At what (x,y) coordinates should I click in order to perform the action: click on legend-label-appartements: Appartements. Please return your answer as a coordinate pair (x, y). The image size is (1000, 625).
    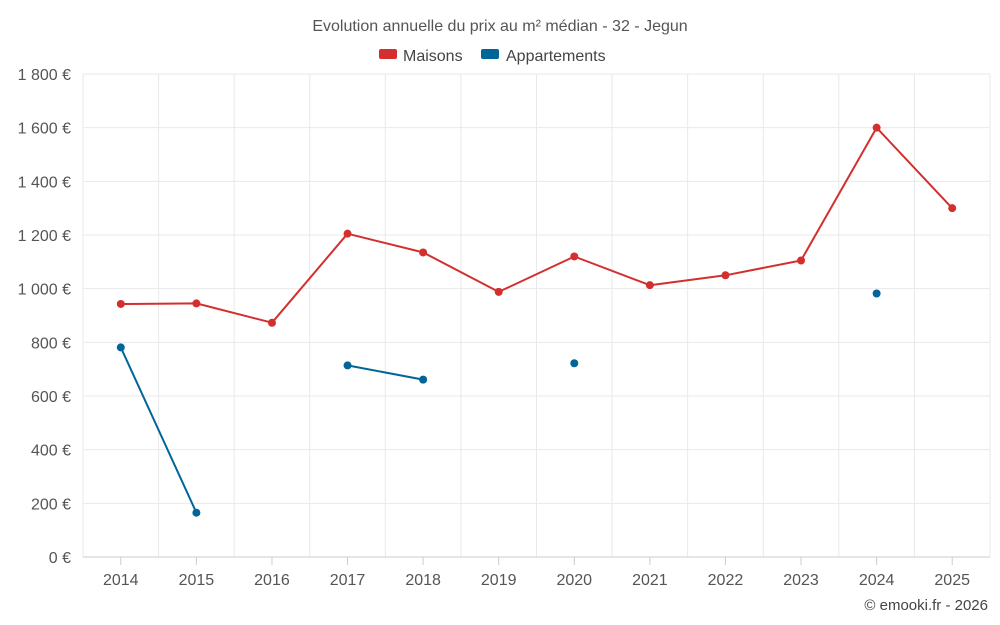
    Looking at the image, I should click on (556, 56).